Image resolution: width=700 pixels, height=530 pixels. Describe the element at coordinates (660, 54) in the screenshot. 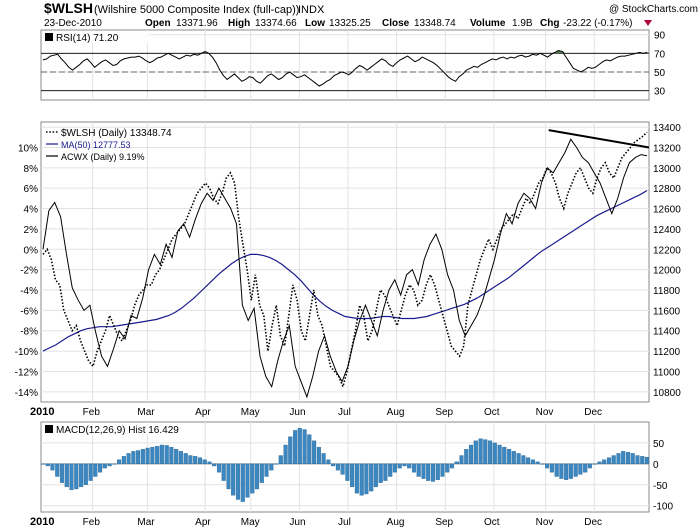

I see `rsi-tick-label: 70` at that location.